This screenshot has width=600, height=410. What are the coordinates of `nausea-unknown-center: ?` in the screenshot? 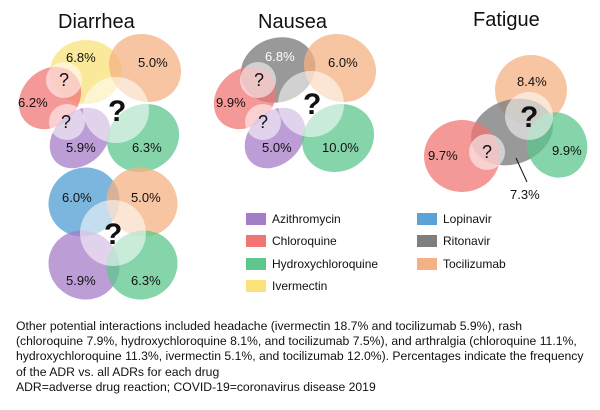 It's located at (312, 104).